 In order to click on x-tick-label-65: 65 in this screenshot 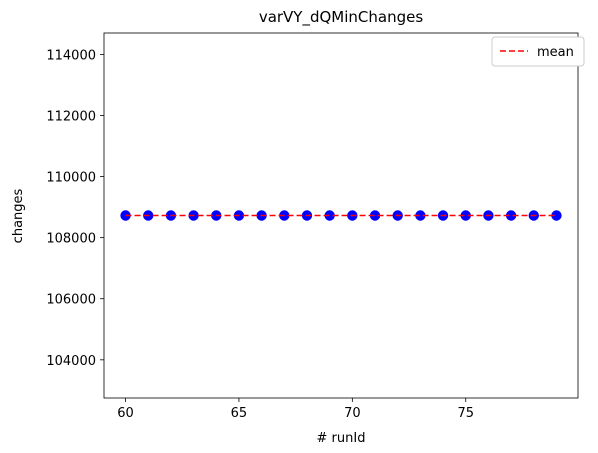, I will do `click(239, 413)`.